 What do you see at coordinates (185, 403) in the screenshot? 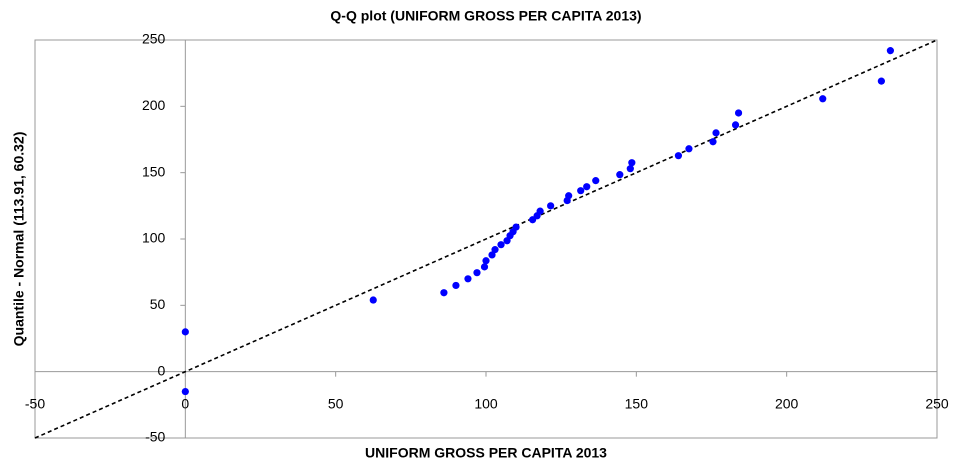
I see `x-tick-label: 0` at bounding box center [185, 403].